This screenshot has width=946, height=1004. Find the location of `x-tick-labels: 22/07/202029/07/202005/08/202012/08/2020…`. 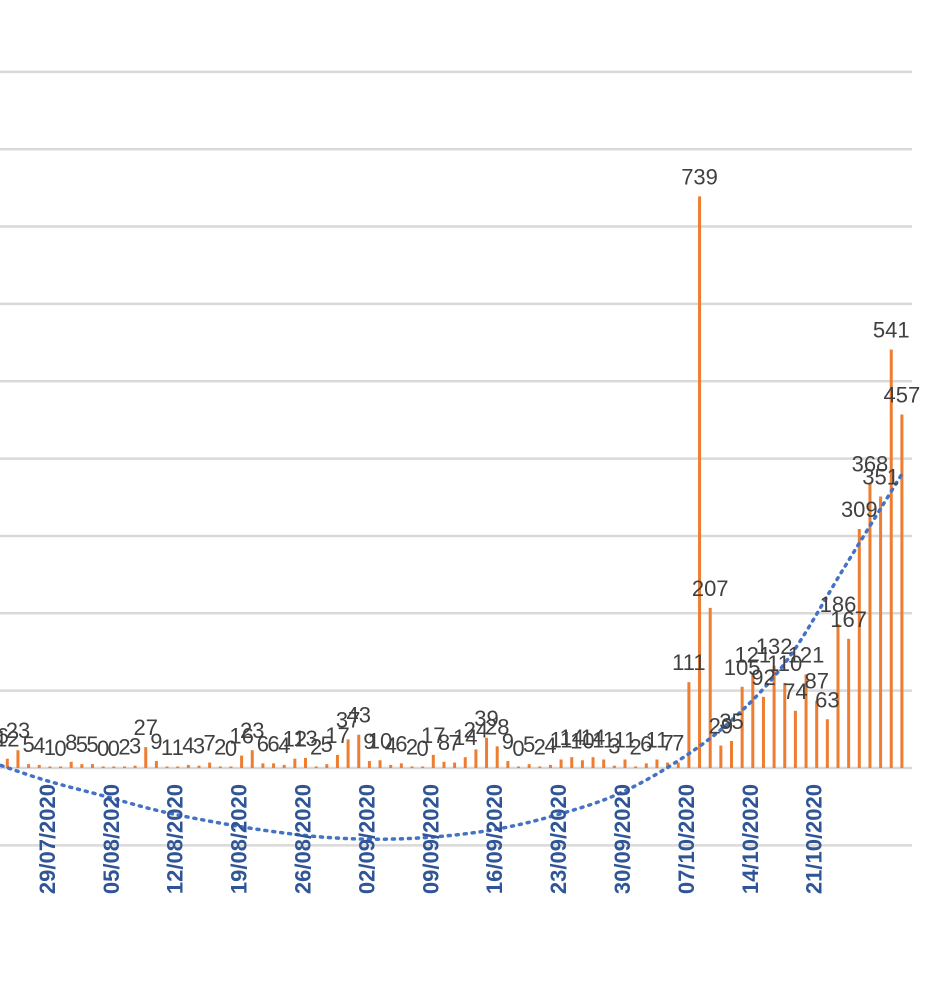

x-tick-labels: 22/07/202029/07/202005/08/202012/08/2020… is located at coordinates (431, 839).